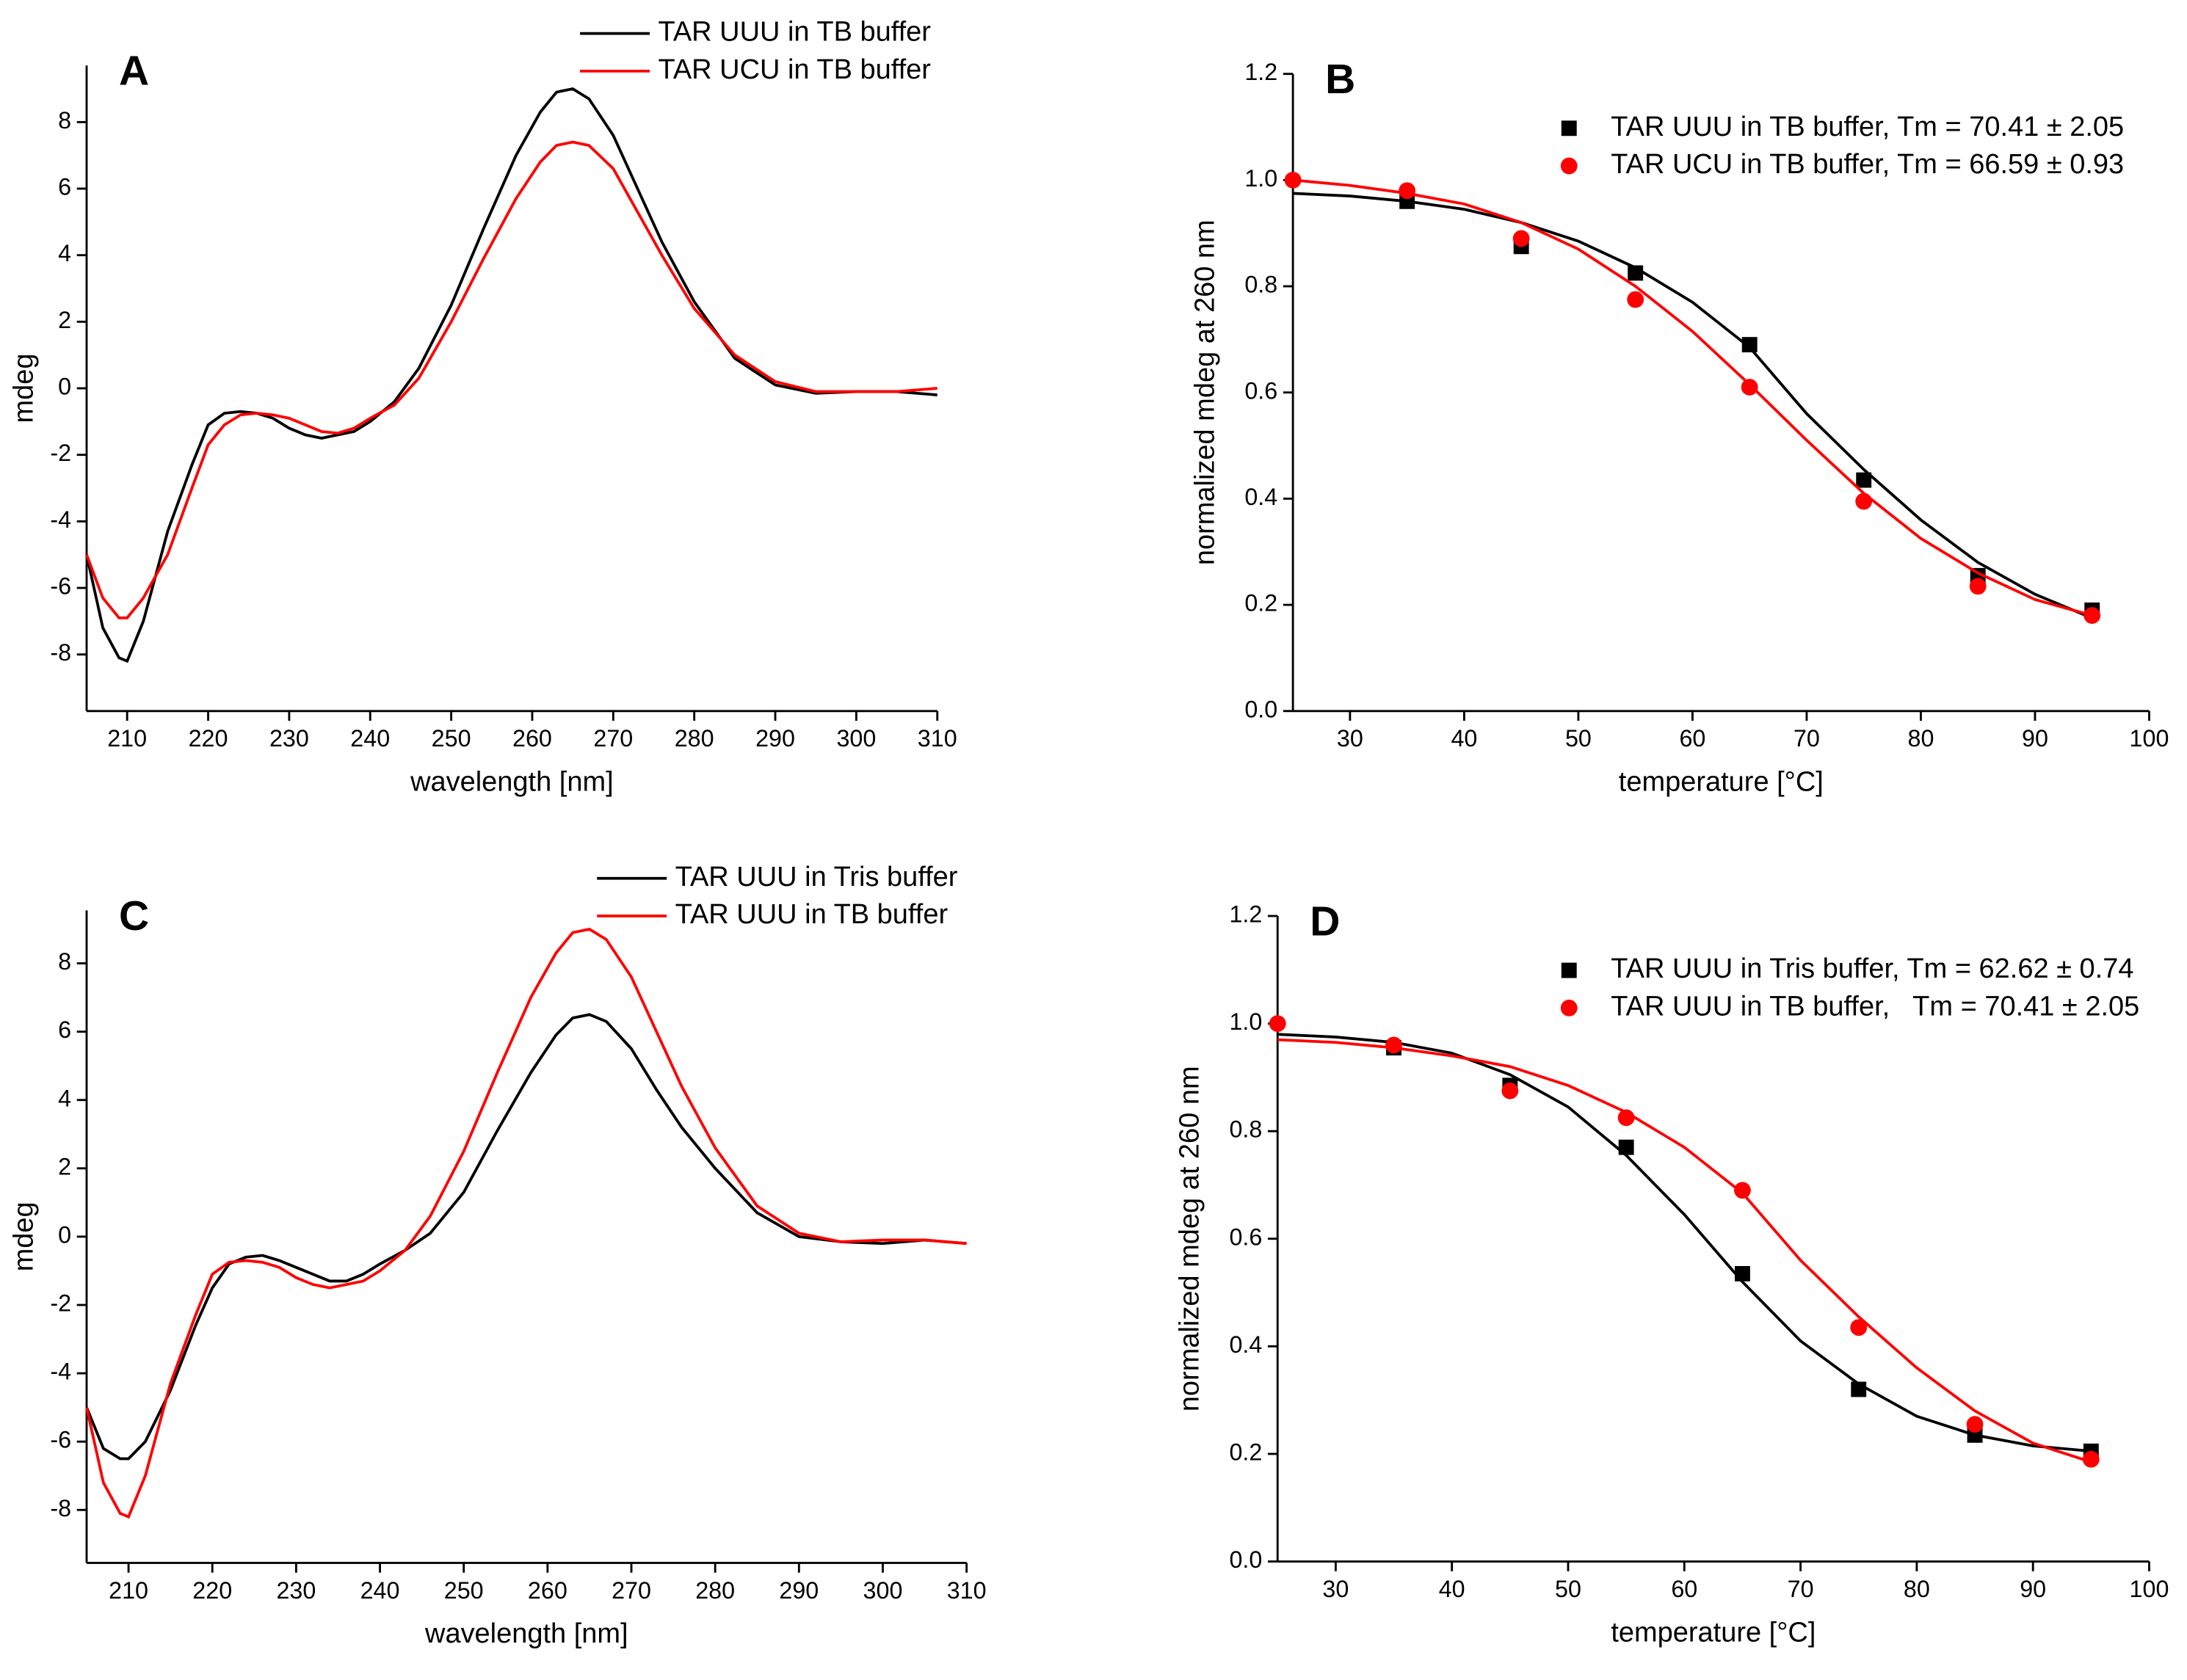  Describe the element at coordinates (1260, 285) in the screenshot. I see `y-tick-label: 0.8` at that location.